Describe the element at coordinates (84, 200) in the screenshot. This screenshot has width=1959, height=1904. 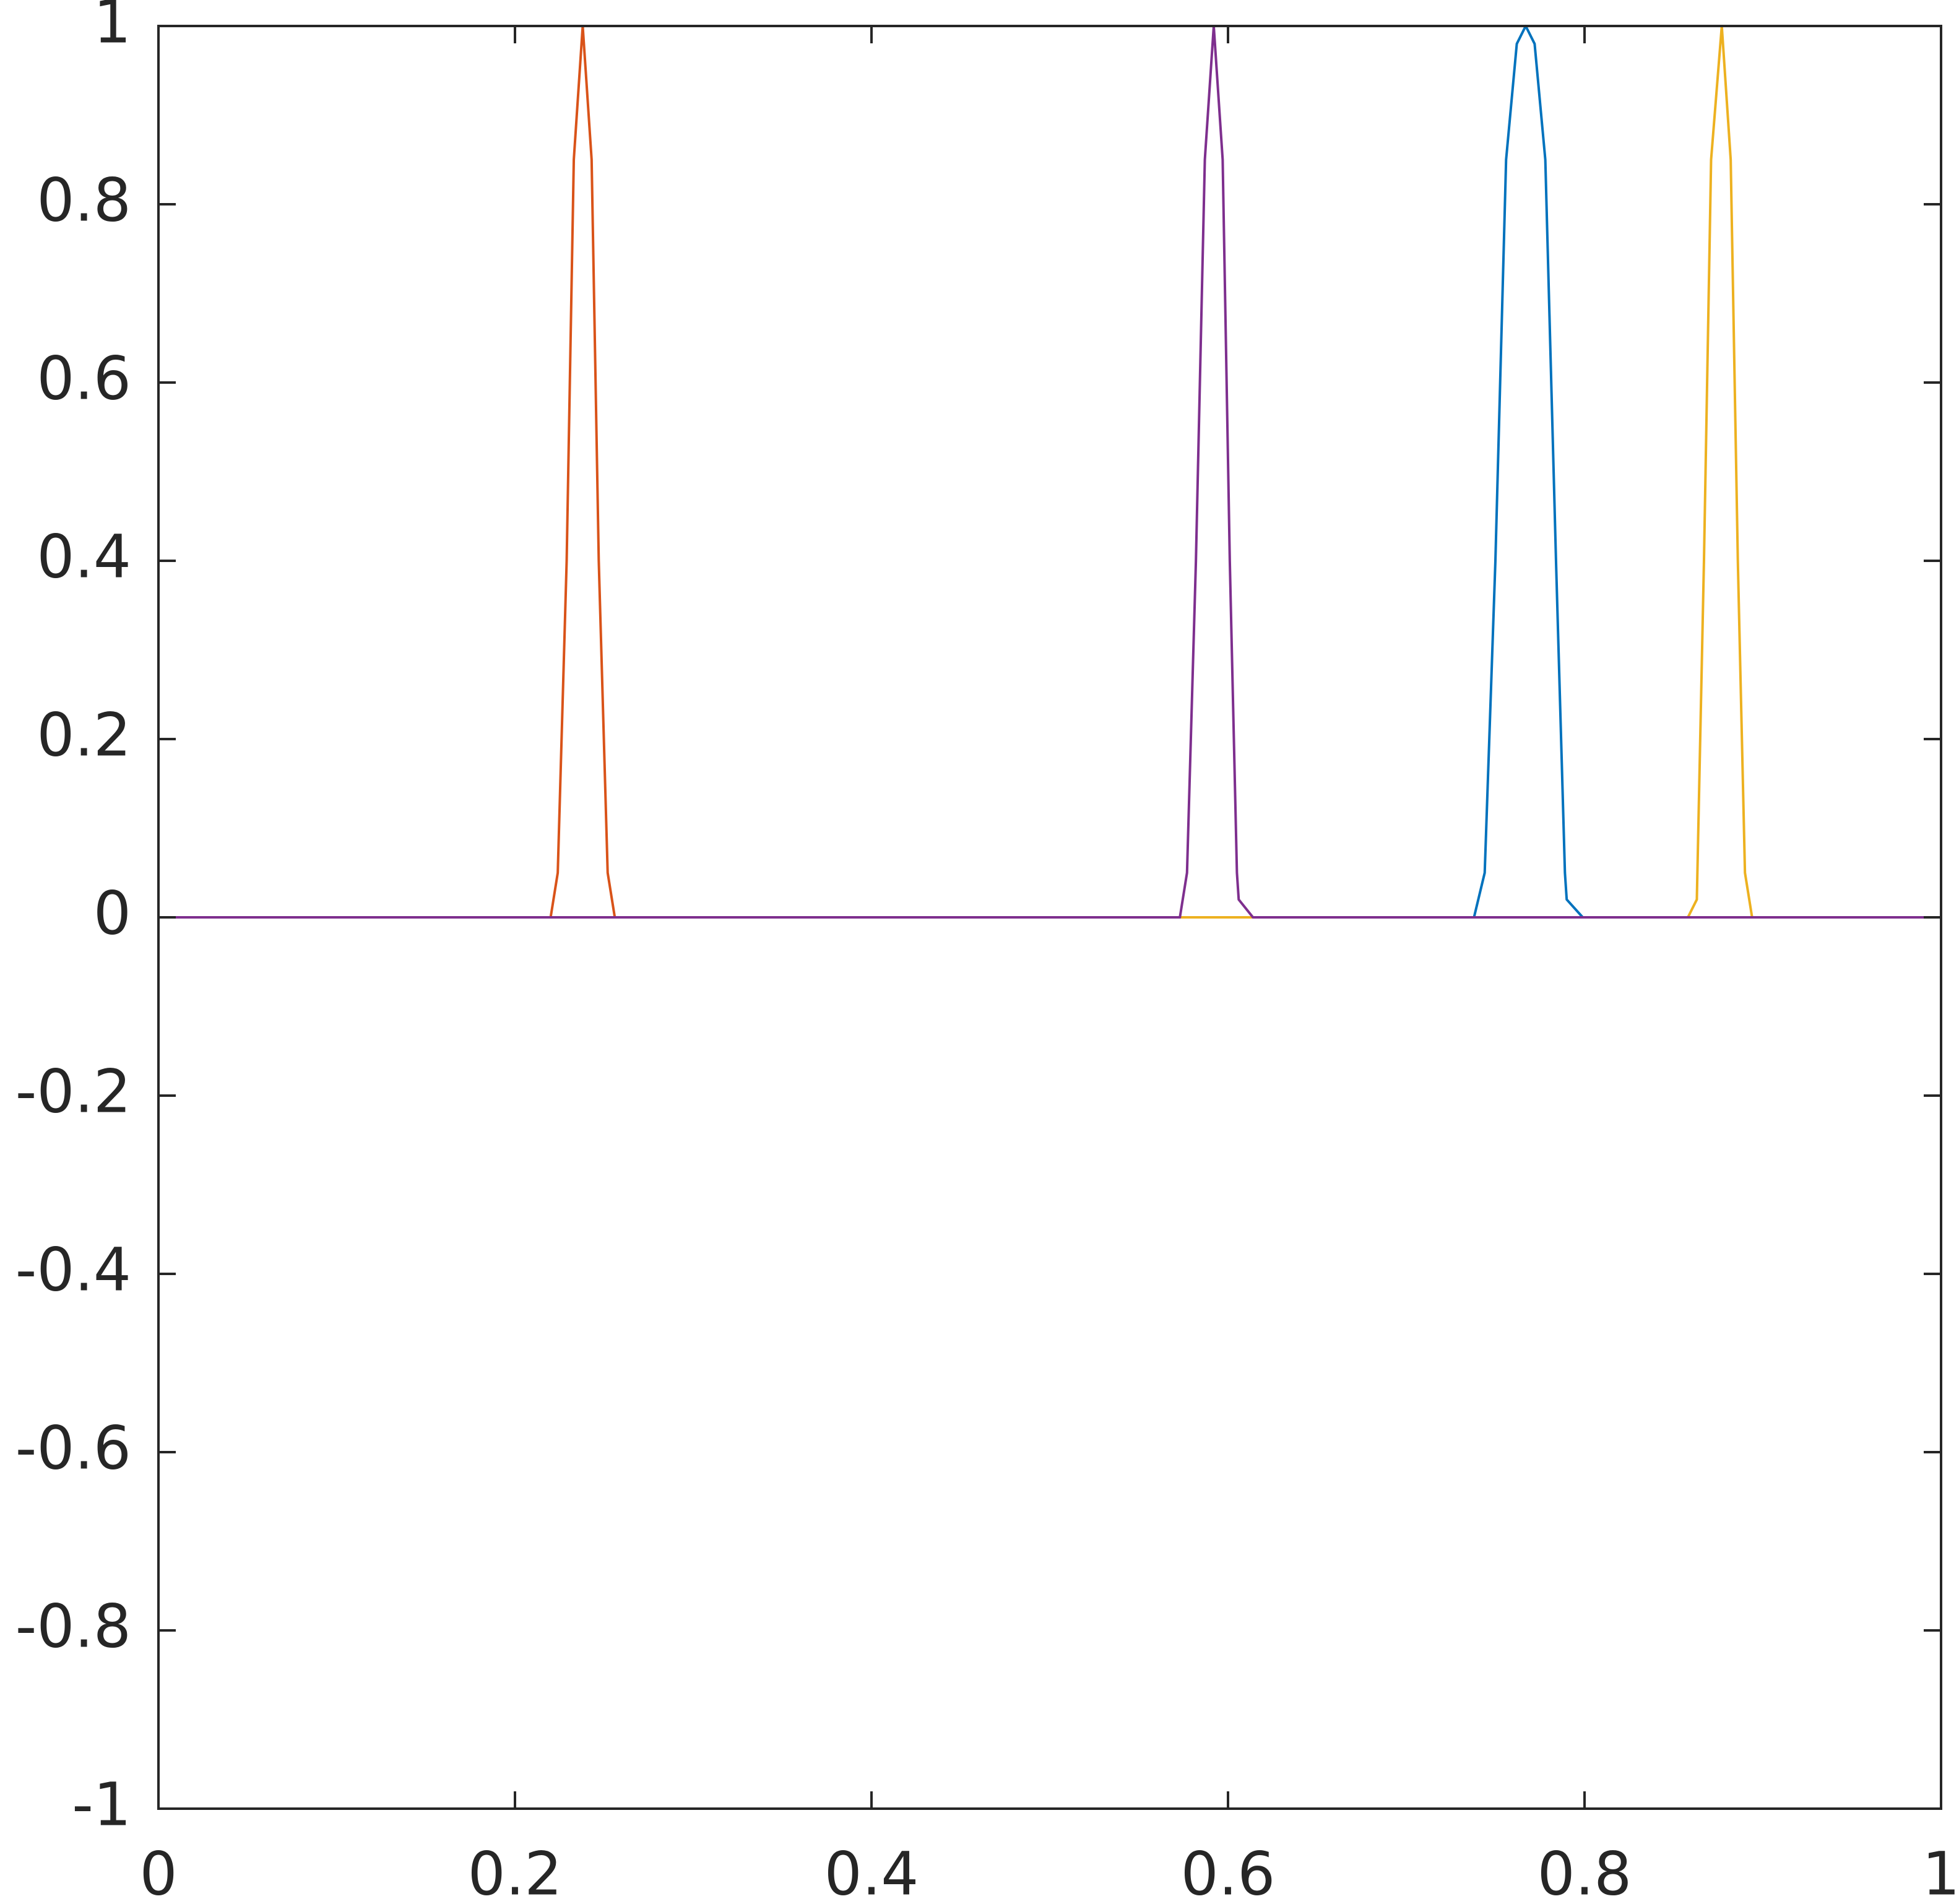
I see `y-tick-label: 0.8` at that location.